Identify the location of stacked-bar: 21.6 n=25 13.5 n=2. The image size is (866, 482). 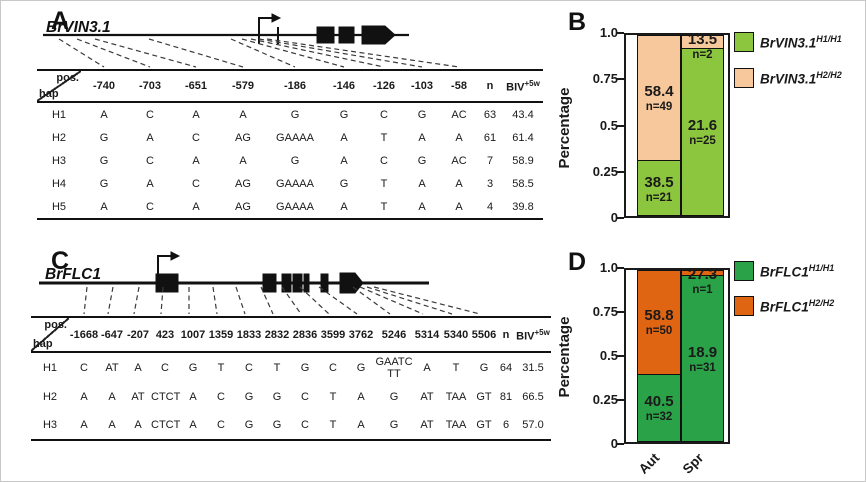
(702, 124).